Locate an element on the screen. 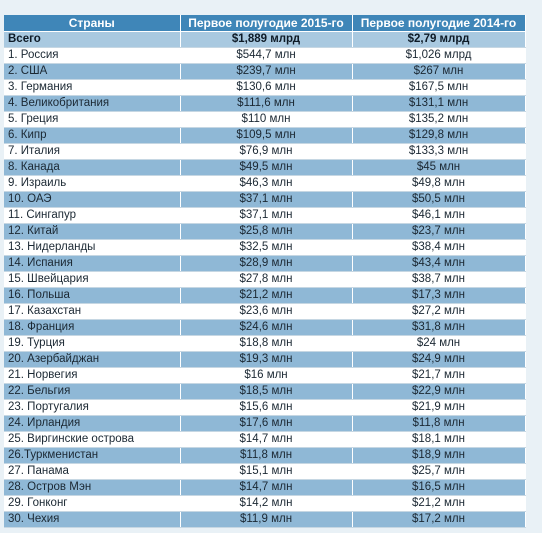 The image size is (542, 533). value-2015-cell: $23,6 млн is located at coordinates (266, 311).